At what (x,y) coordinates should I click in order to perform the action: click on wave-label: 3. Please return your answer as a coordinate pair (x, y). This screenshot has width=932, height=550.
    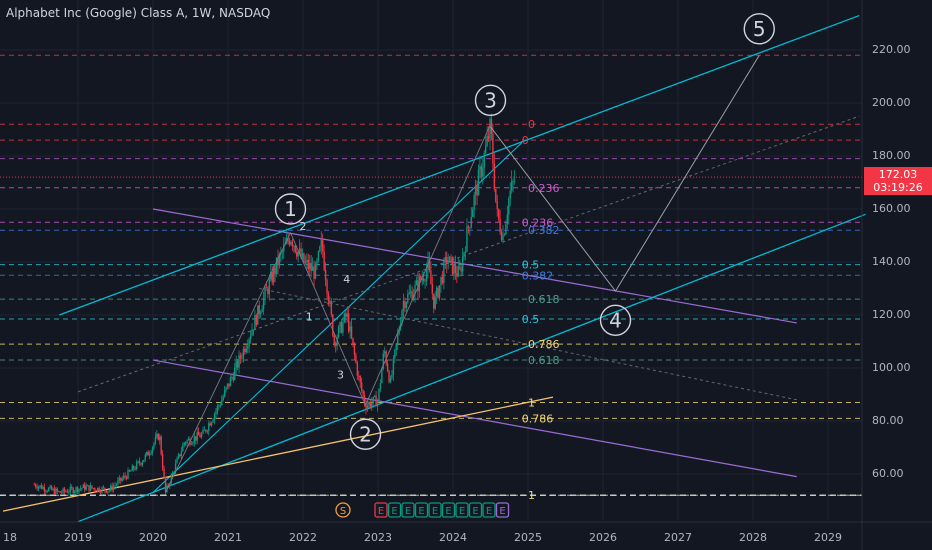
    Looking at the image, I should click on (490, 100).